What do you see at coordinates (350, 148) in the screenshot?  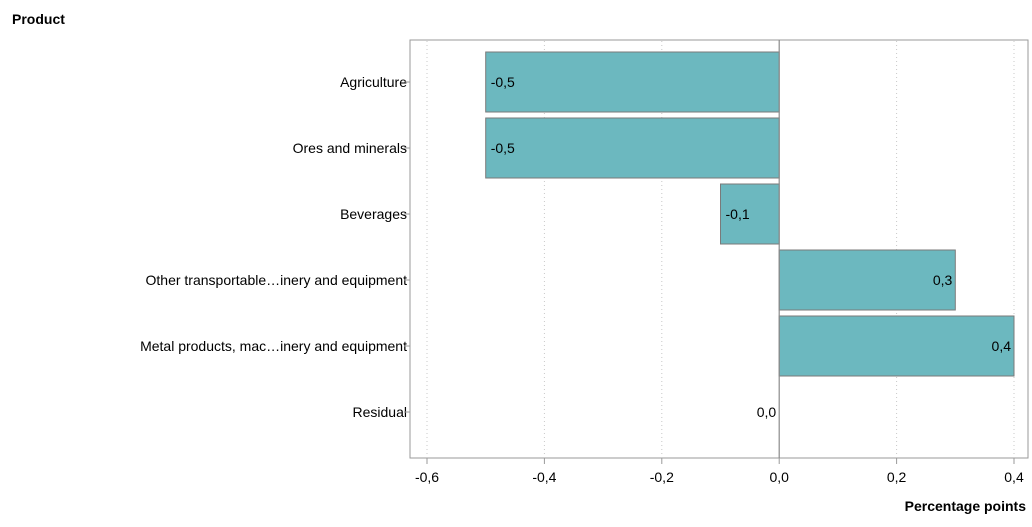 I see `category-label: Ores and minerals` at bounding box center [350, 148].